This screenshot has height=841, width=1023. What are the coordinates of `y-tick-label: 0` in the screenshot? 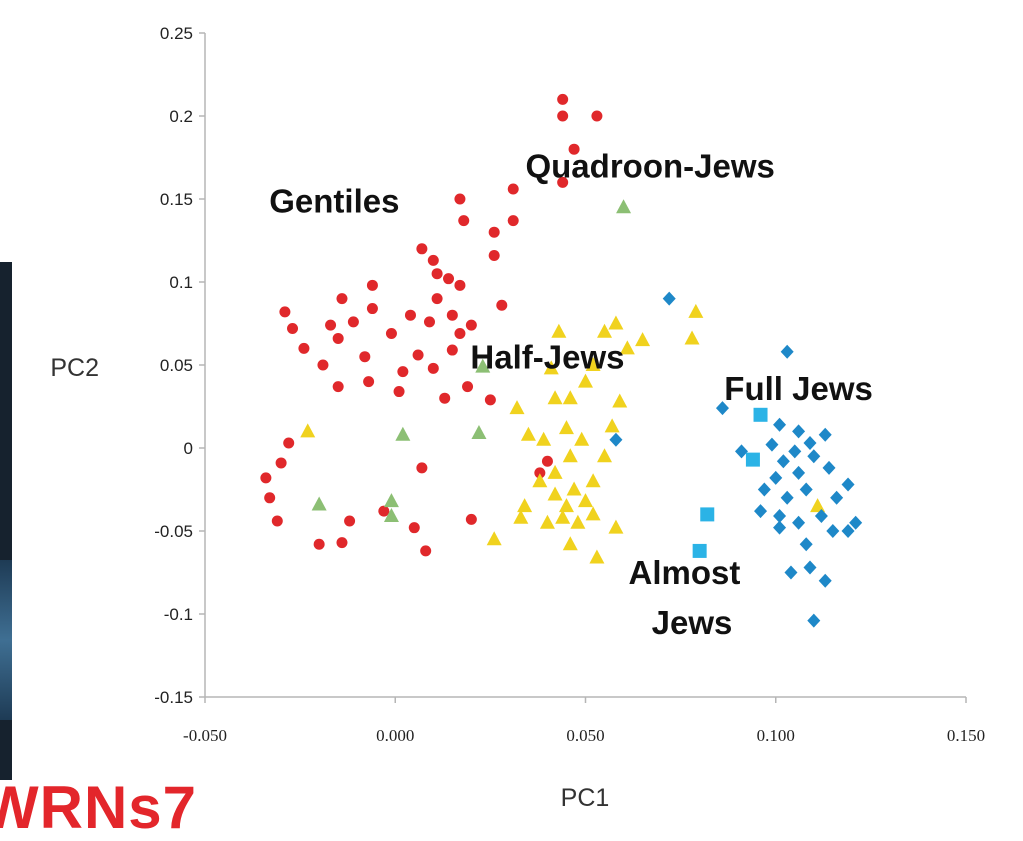 It's located at (188, 448).